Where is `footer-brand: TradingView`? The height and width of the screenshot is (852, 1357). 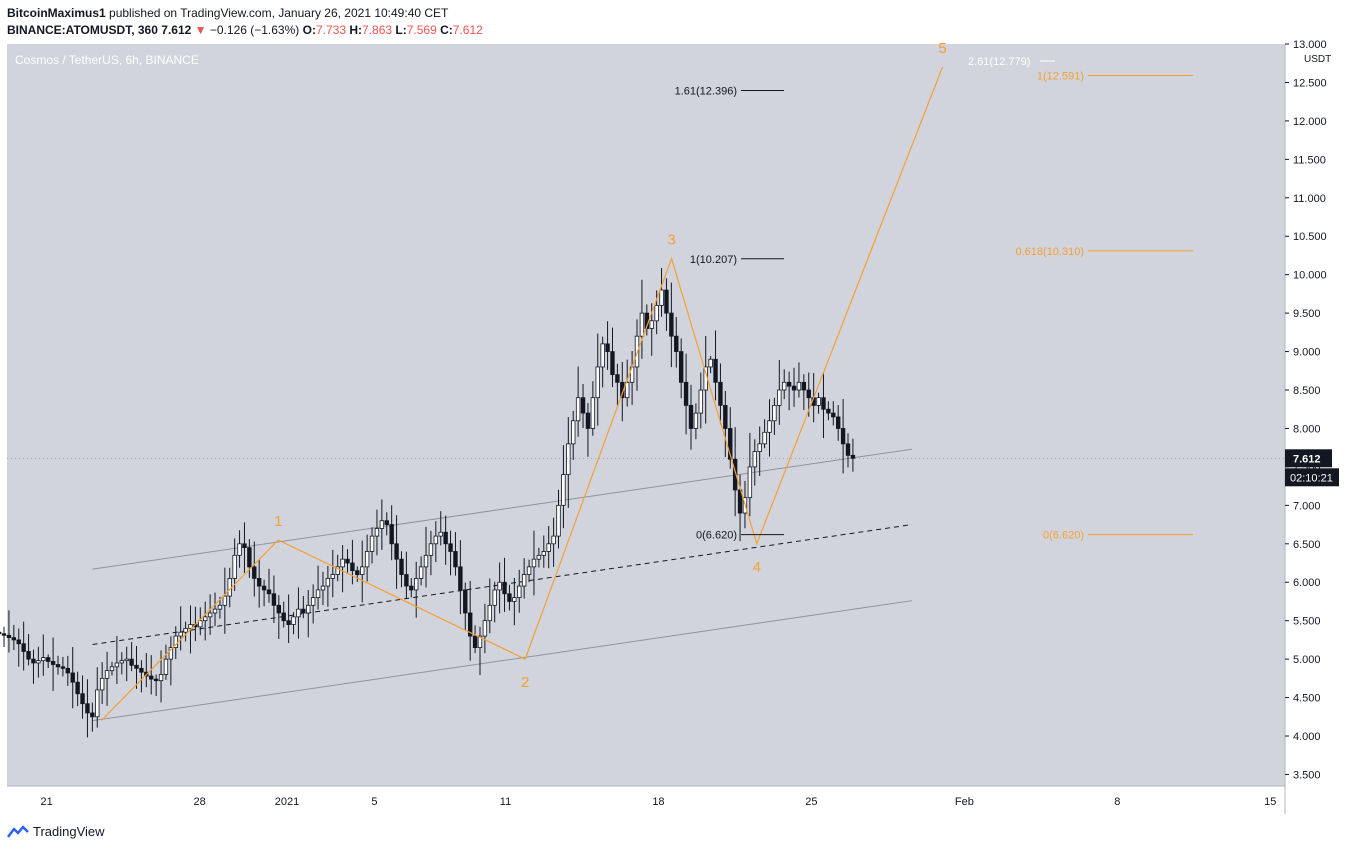 footer-brand: TradingView is located at coordinates (69, 831).